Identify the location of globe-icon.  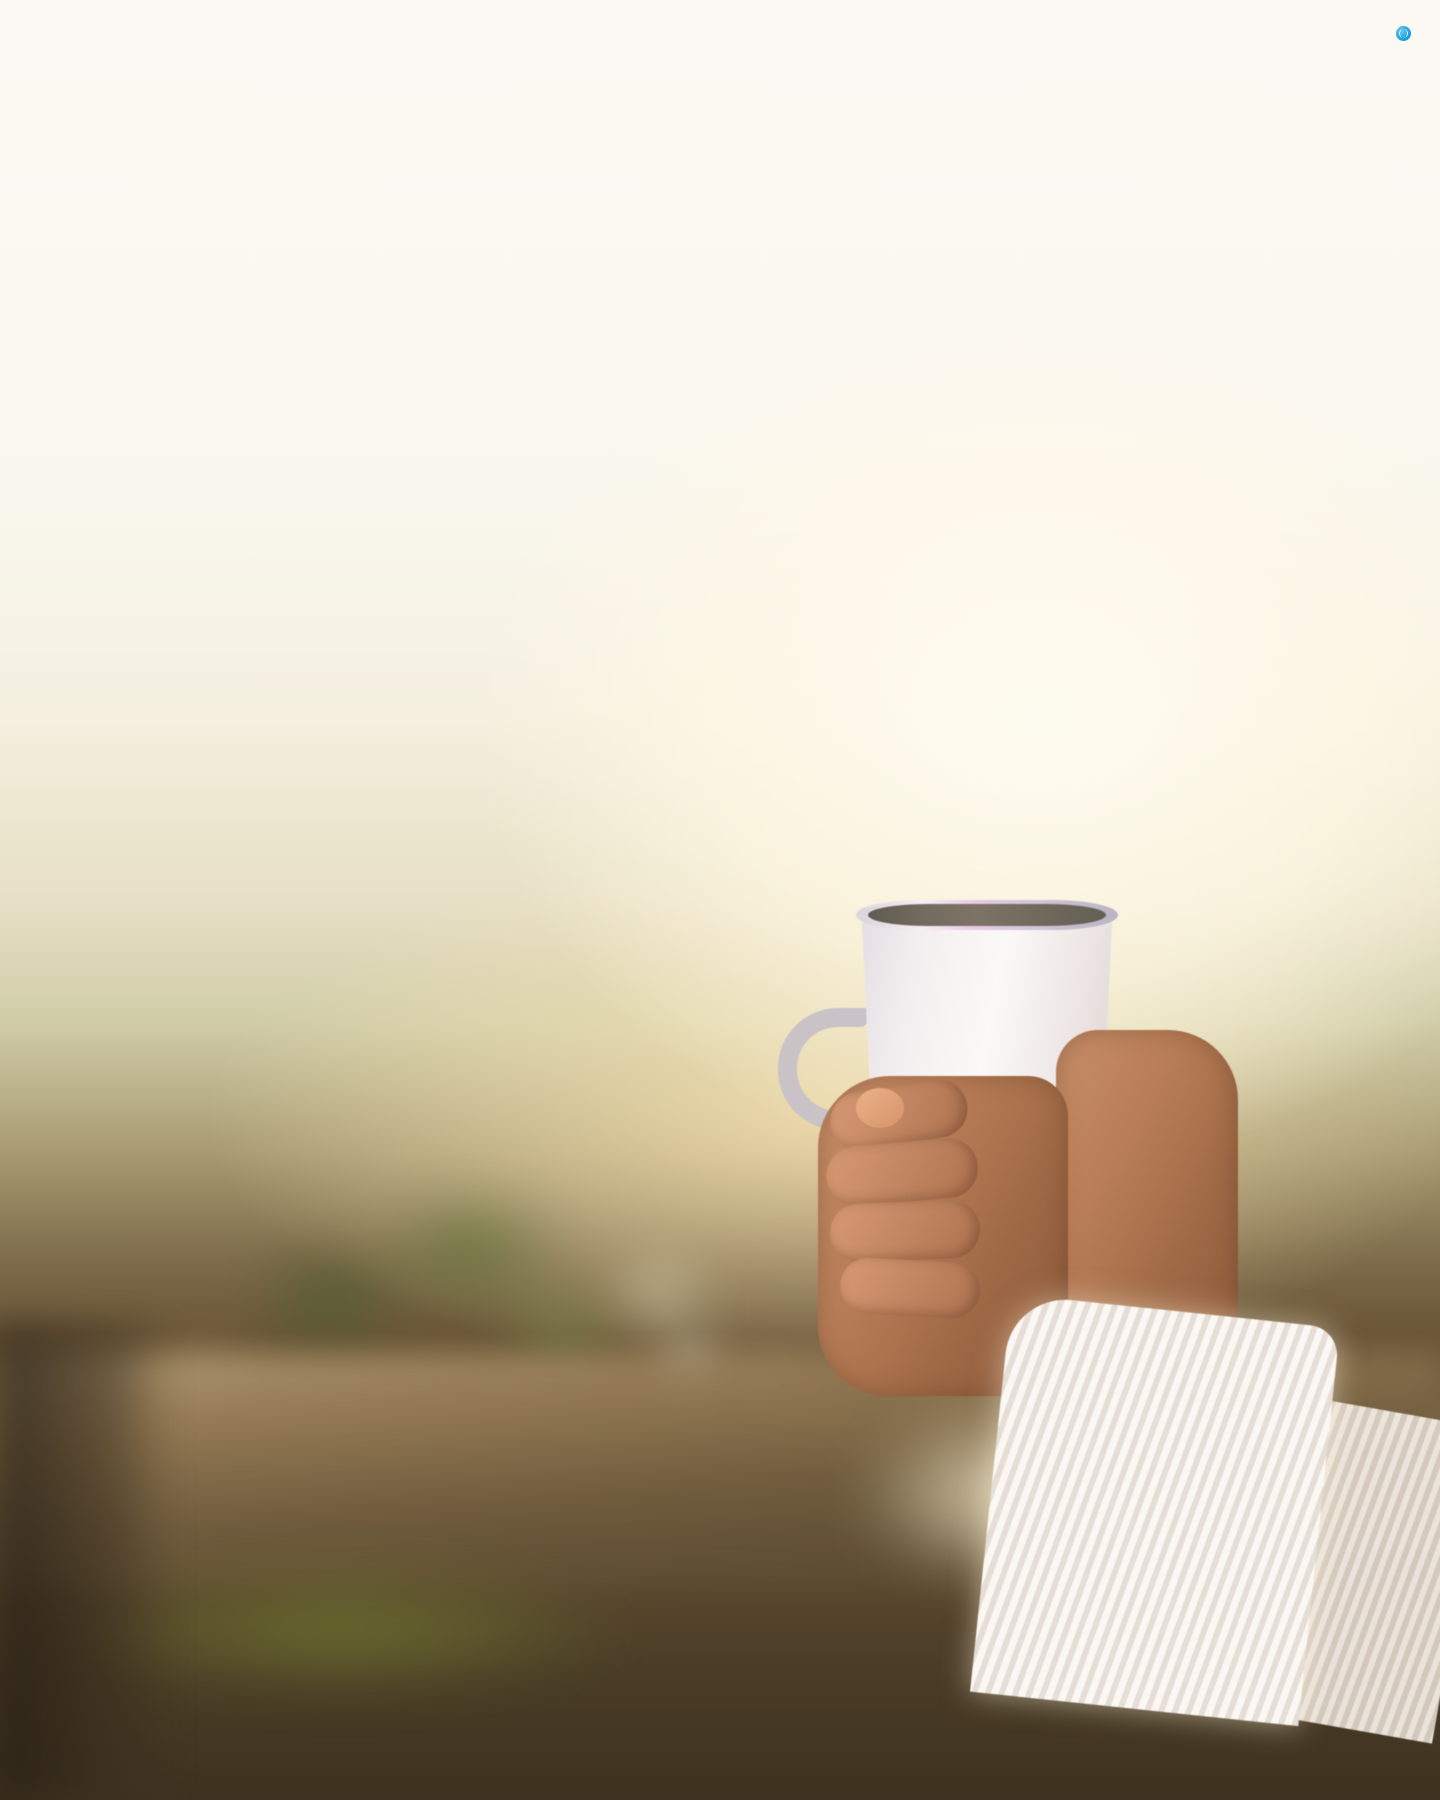
(1403, 33).